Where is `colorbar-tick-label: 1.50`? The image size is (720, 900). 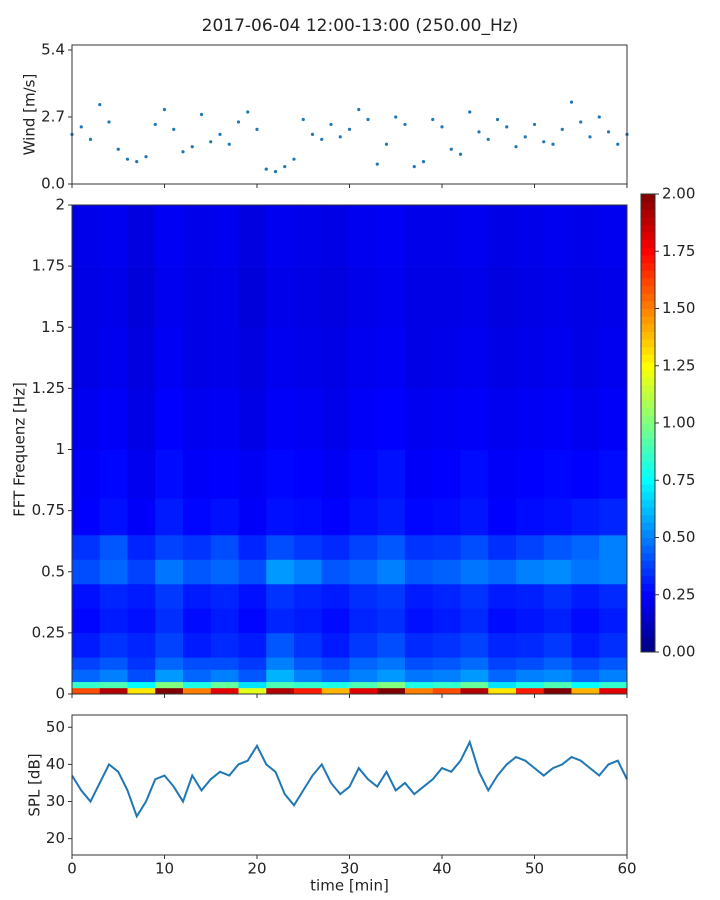
colorbar-tick-label: 1.50 is located at coordinates (678, 308).